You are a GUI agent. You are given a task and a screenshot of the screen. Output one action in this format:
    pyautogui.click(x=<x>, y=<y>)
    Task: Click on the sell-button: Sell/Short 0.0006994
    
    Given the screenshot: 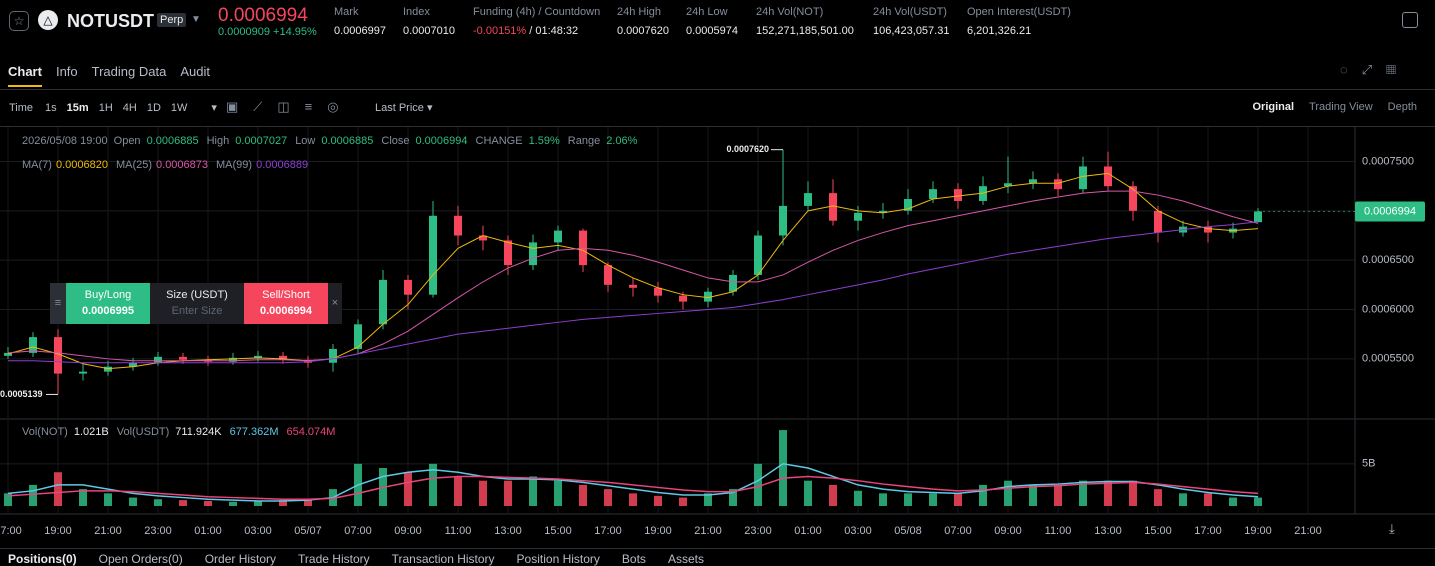 What is the action you would take?
    pyautogui.click(x=286, y=303)
    